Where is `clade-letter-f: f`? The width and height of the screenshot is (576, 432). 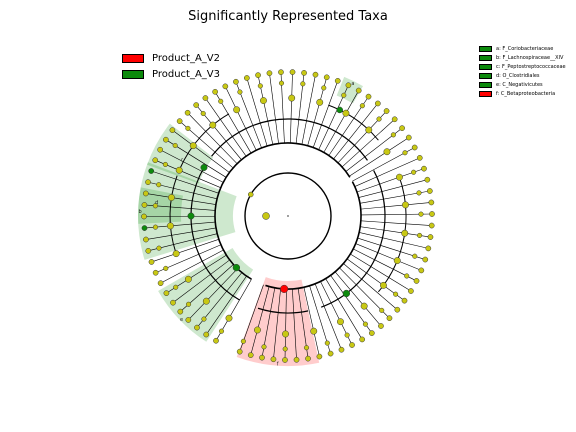 clade-letter-f: f is located at coordinates (278, 365).